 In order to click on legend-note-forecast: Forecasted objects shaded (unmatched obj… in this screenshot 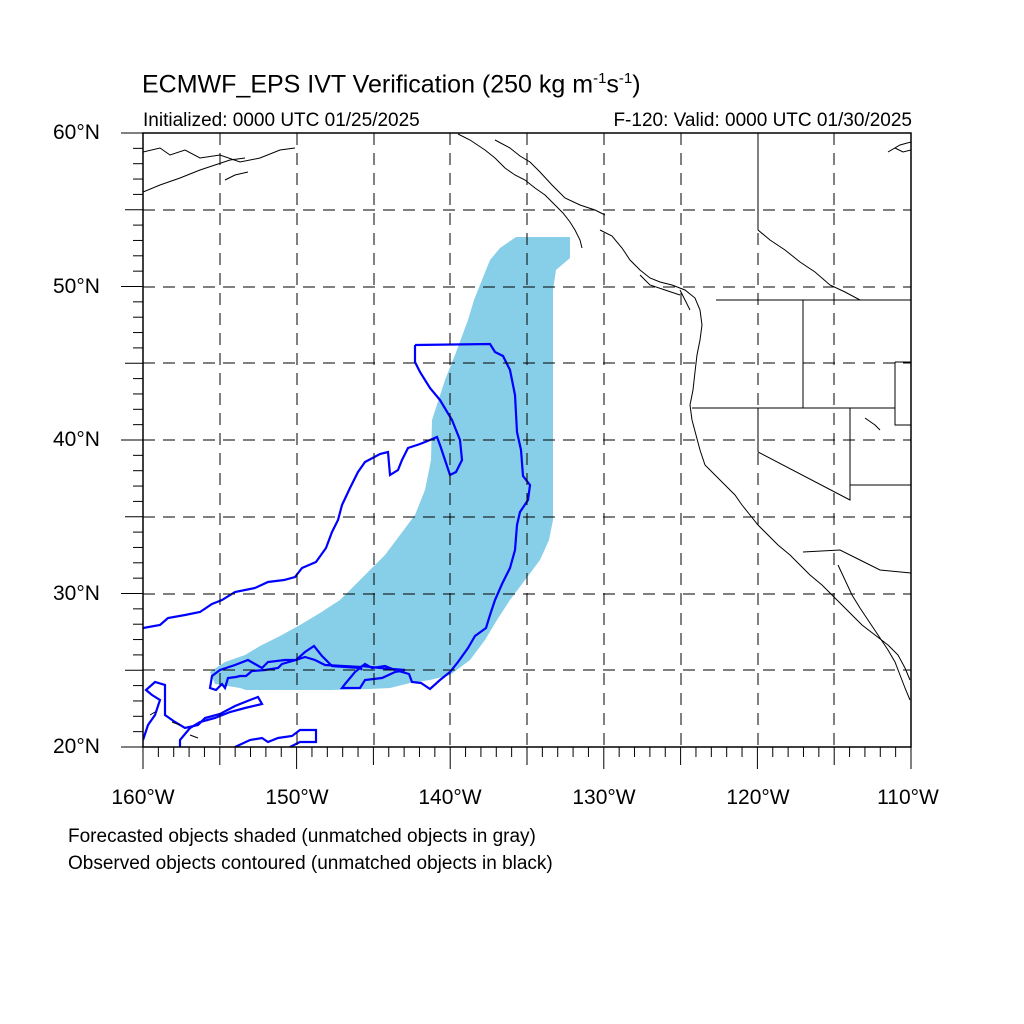, I will do `click(302, 836)`.